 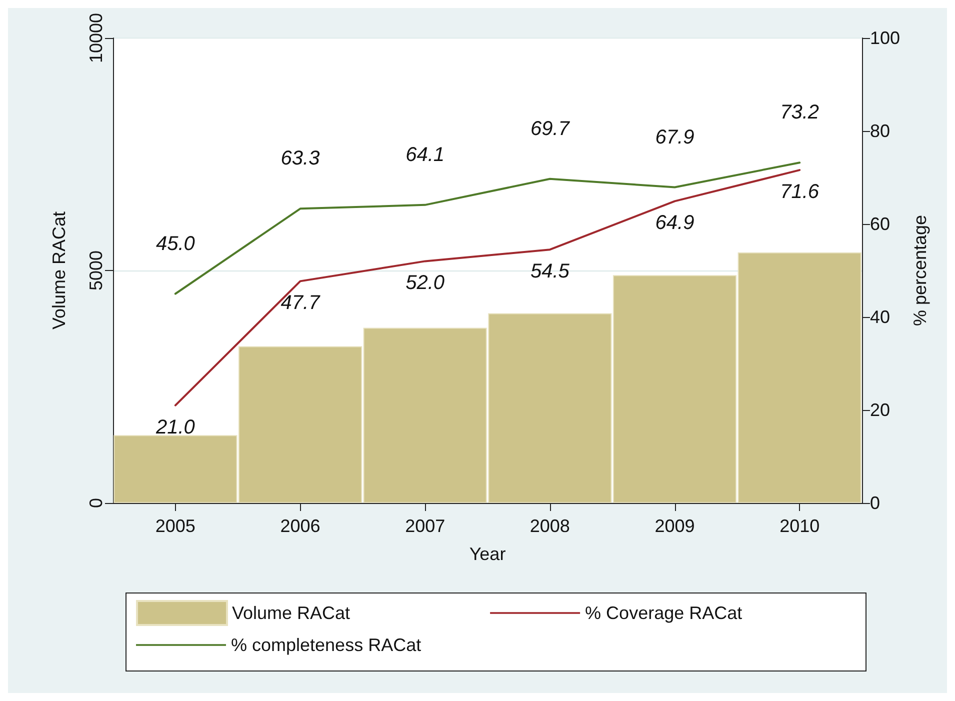 I want to click on x-tick-label: 2008, so click(x=550, y=526).